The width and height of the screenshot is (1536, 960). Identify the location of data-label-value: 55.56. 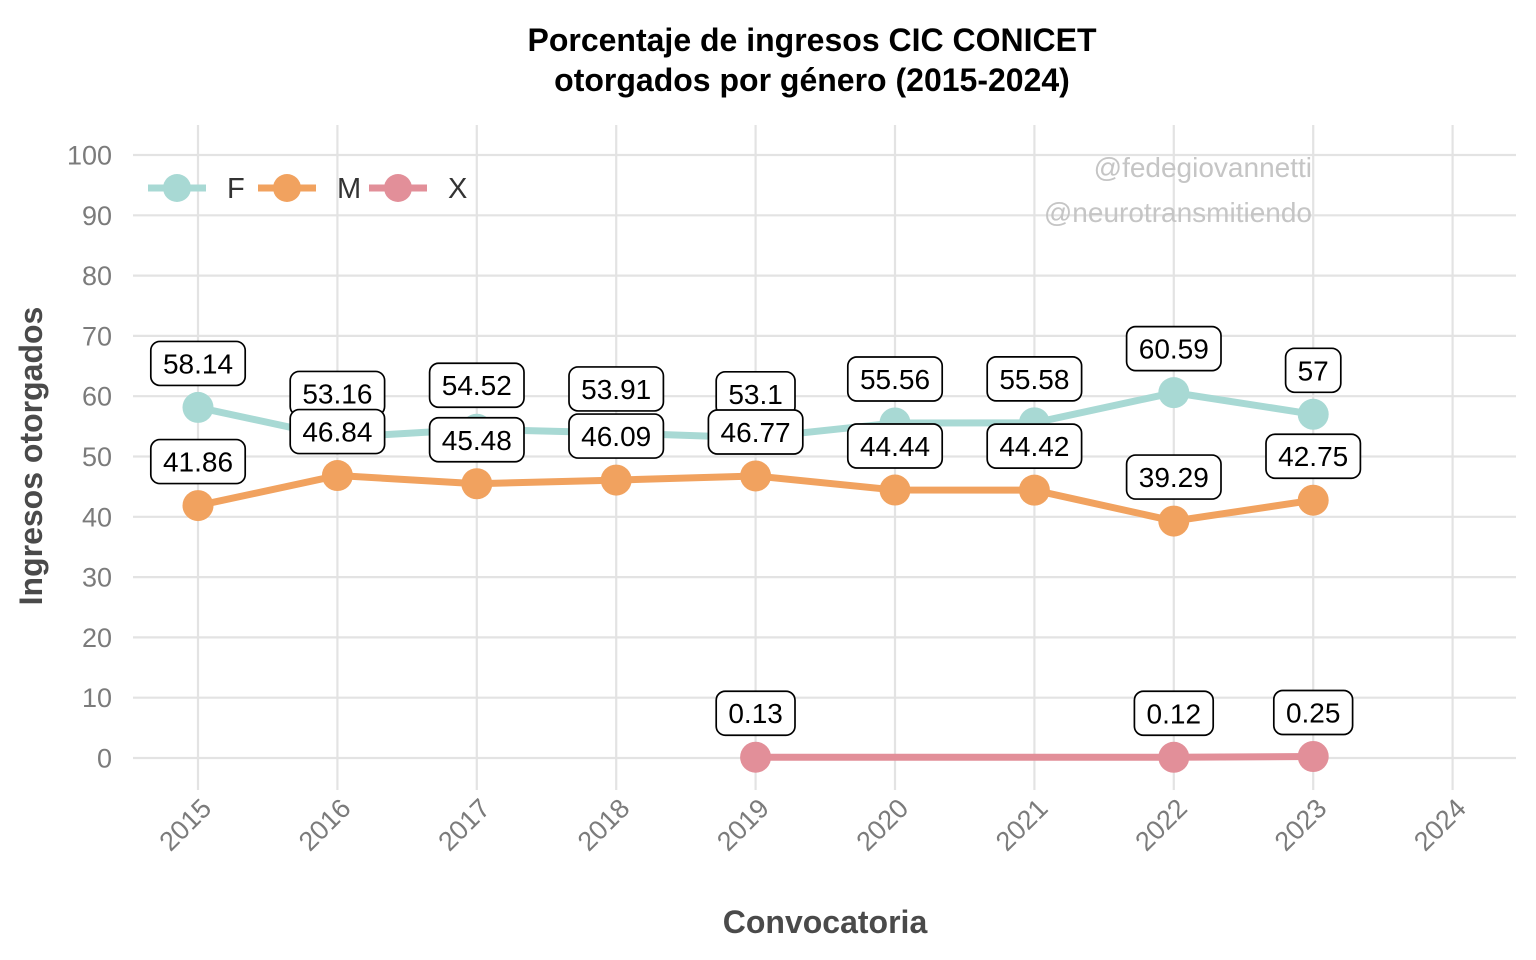
(895, 379).